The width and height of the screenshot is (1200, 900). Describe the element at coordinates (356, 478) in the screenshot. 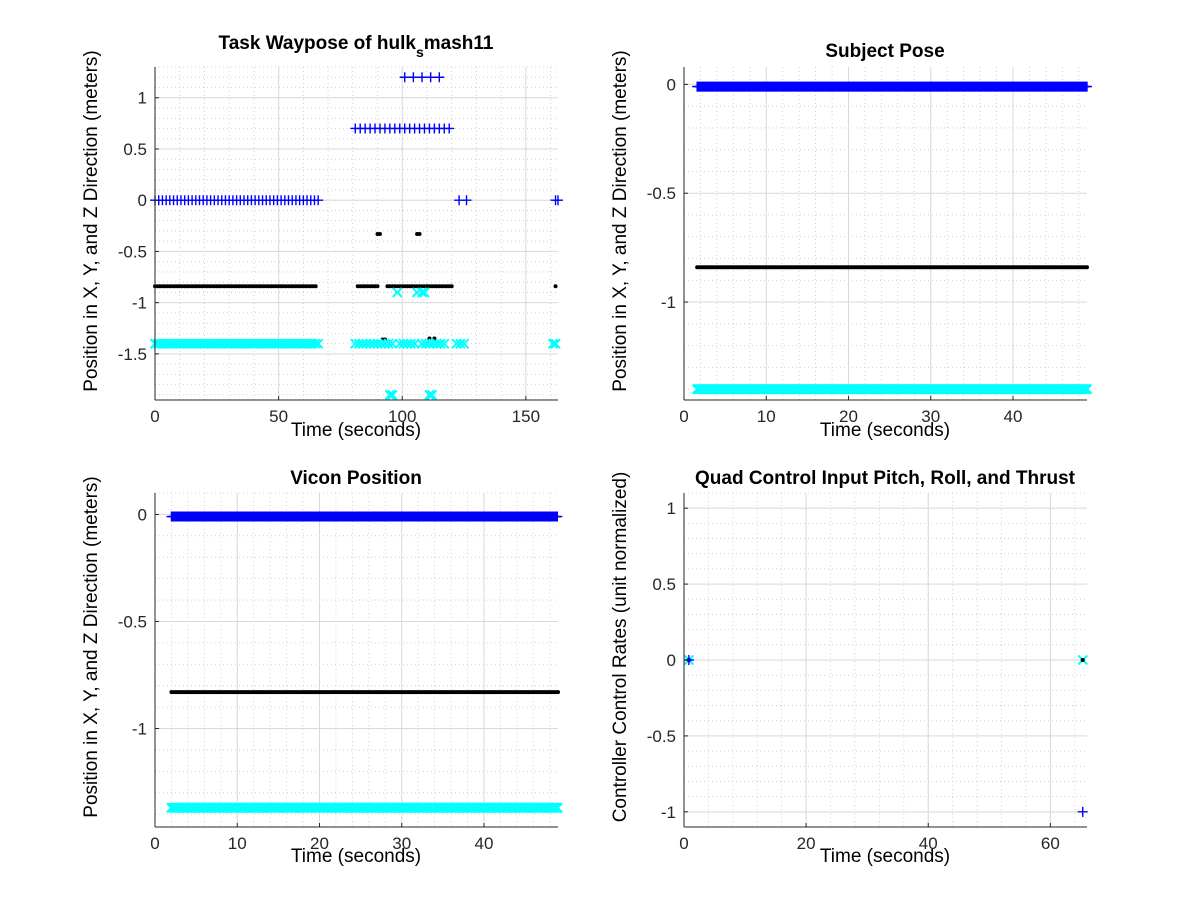

I see `chart-title: Vicon Position` at that location.